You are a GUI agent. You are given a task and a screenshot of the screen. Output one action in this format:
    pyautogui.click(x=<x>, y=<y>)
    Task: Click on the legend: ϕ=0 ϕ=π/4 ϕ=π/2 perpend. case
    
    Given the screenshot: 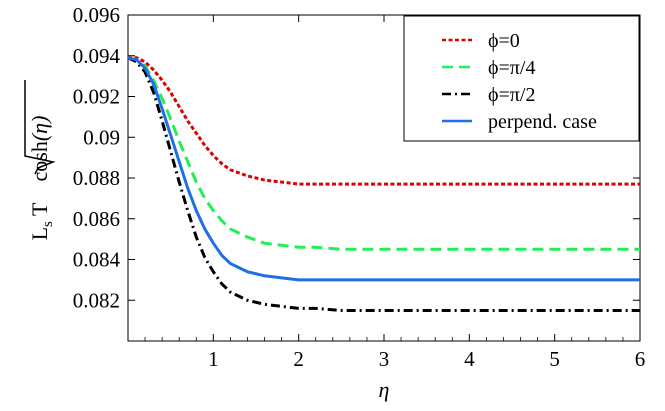 What is the action you would take?
    pyautogui.click(x=521, y=78)
    